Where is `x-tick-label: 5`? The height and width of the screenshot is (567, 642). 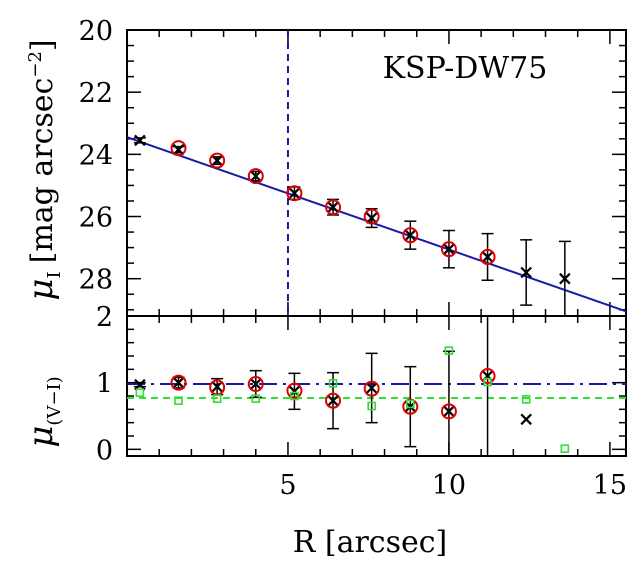 x-tick-label: 5 is located at coordinates (287, 485).